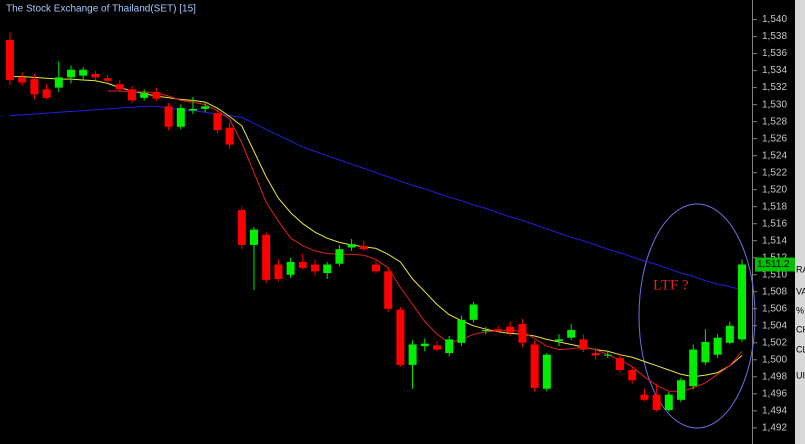  I want to click on sidebar-label: UI, so click(800, 375).